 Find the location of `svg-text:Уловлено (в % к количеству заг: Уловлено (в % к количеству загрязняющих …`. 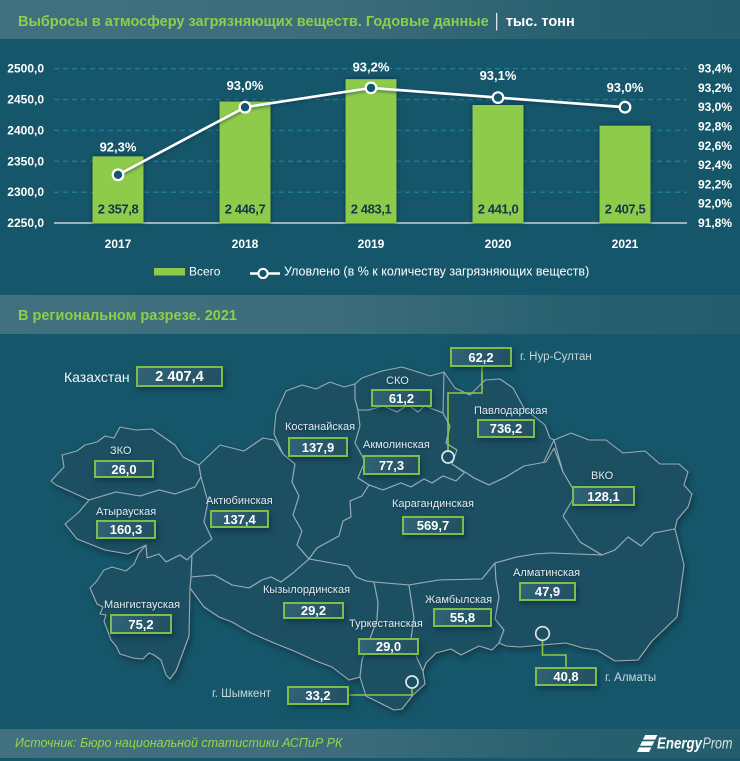

svg-text:Уловлено (в % к количеству заг: Уловлено (в % к количеству загрязняющих … is located at coordinates (436, 272).